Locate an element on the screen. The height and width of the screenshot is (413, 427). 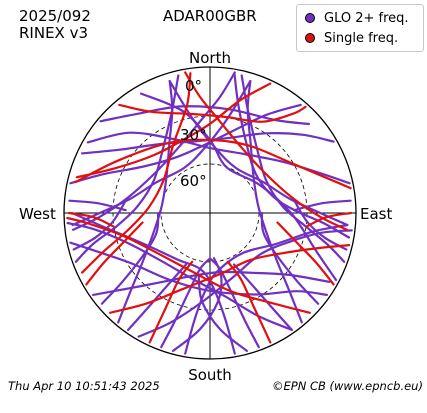
legend-single-freq-label: Single freq. is located at coordinates (361, 38).